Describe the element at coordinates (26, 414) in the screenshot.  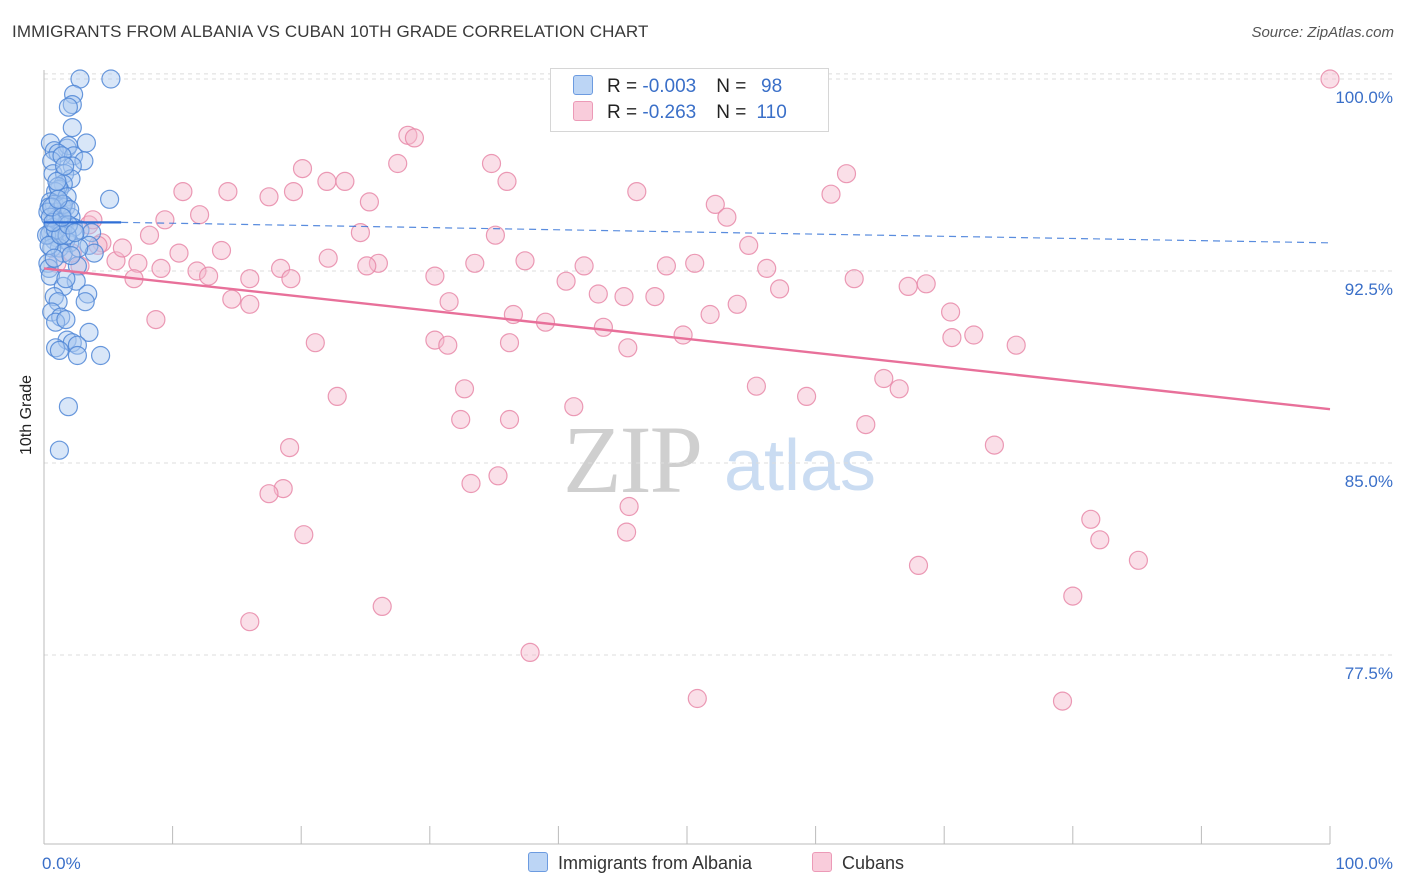
I see `y-axis-label: 10th Grade` at that location.